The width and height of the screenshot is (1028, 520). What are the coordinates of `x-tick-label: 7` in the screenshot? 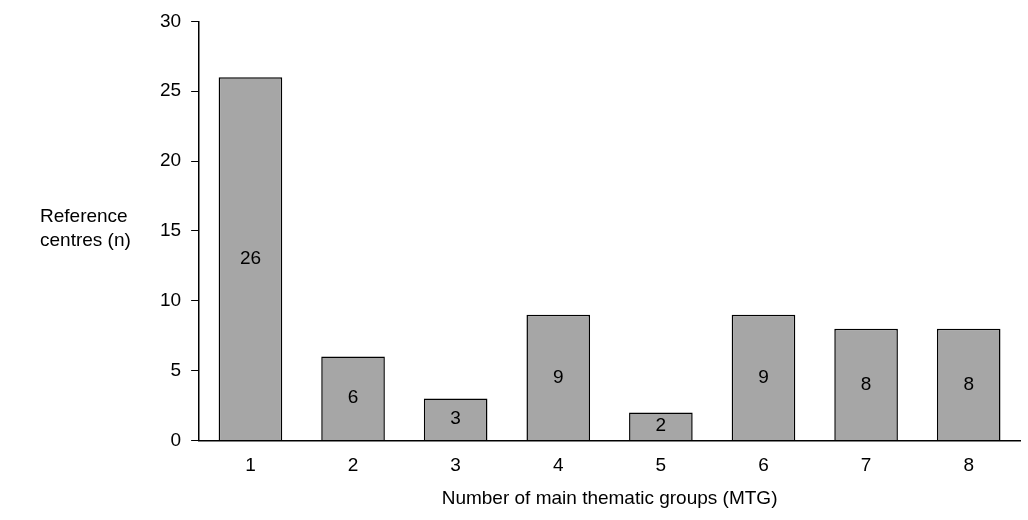 It's located at (866, 465).